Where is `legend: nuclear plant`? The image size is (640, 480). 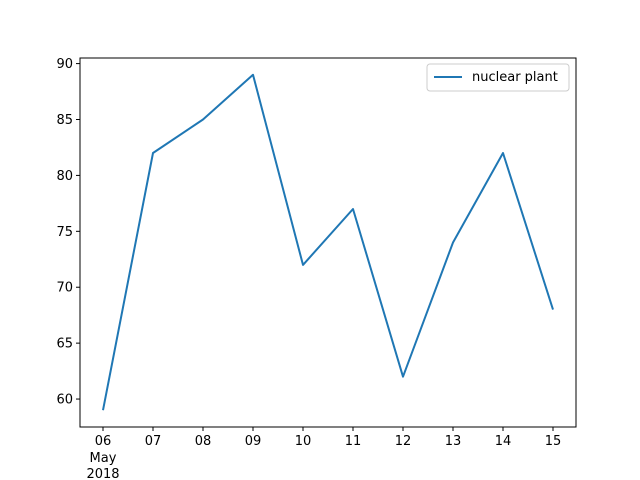
legend: nuclear plant is located at coordinates (498, 77).